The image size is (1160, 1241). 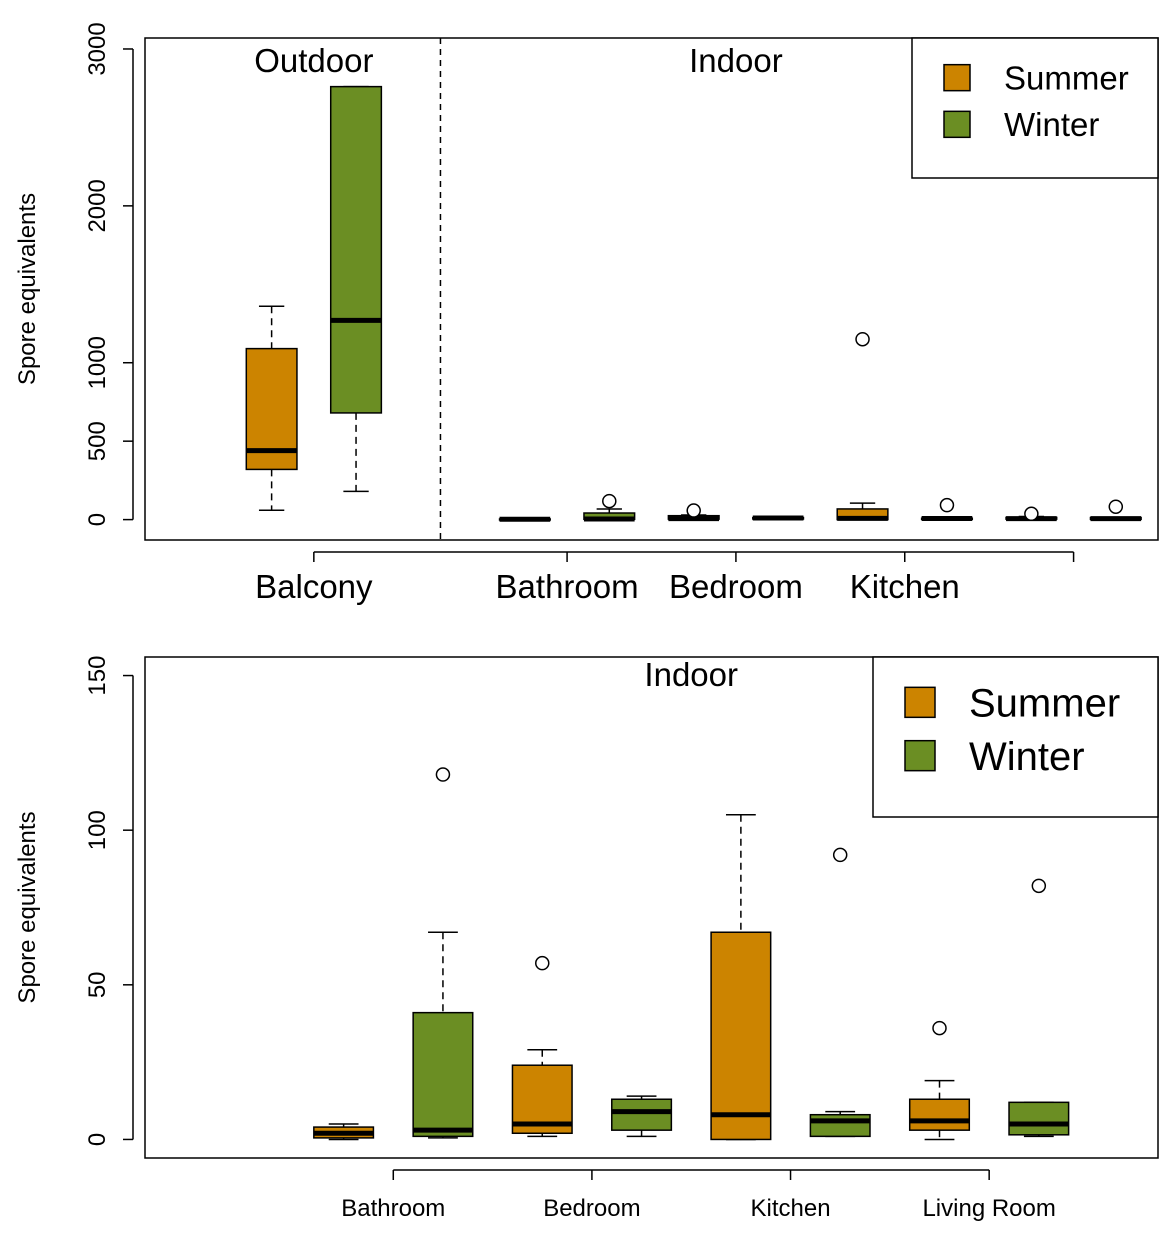 What do you see at coordinates (97, 205) in the screenshot?
I see `y-tick-label: 2000` at bounding box center [97, 205].